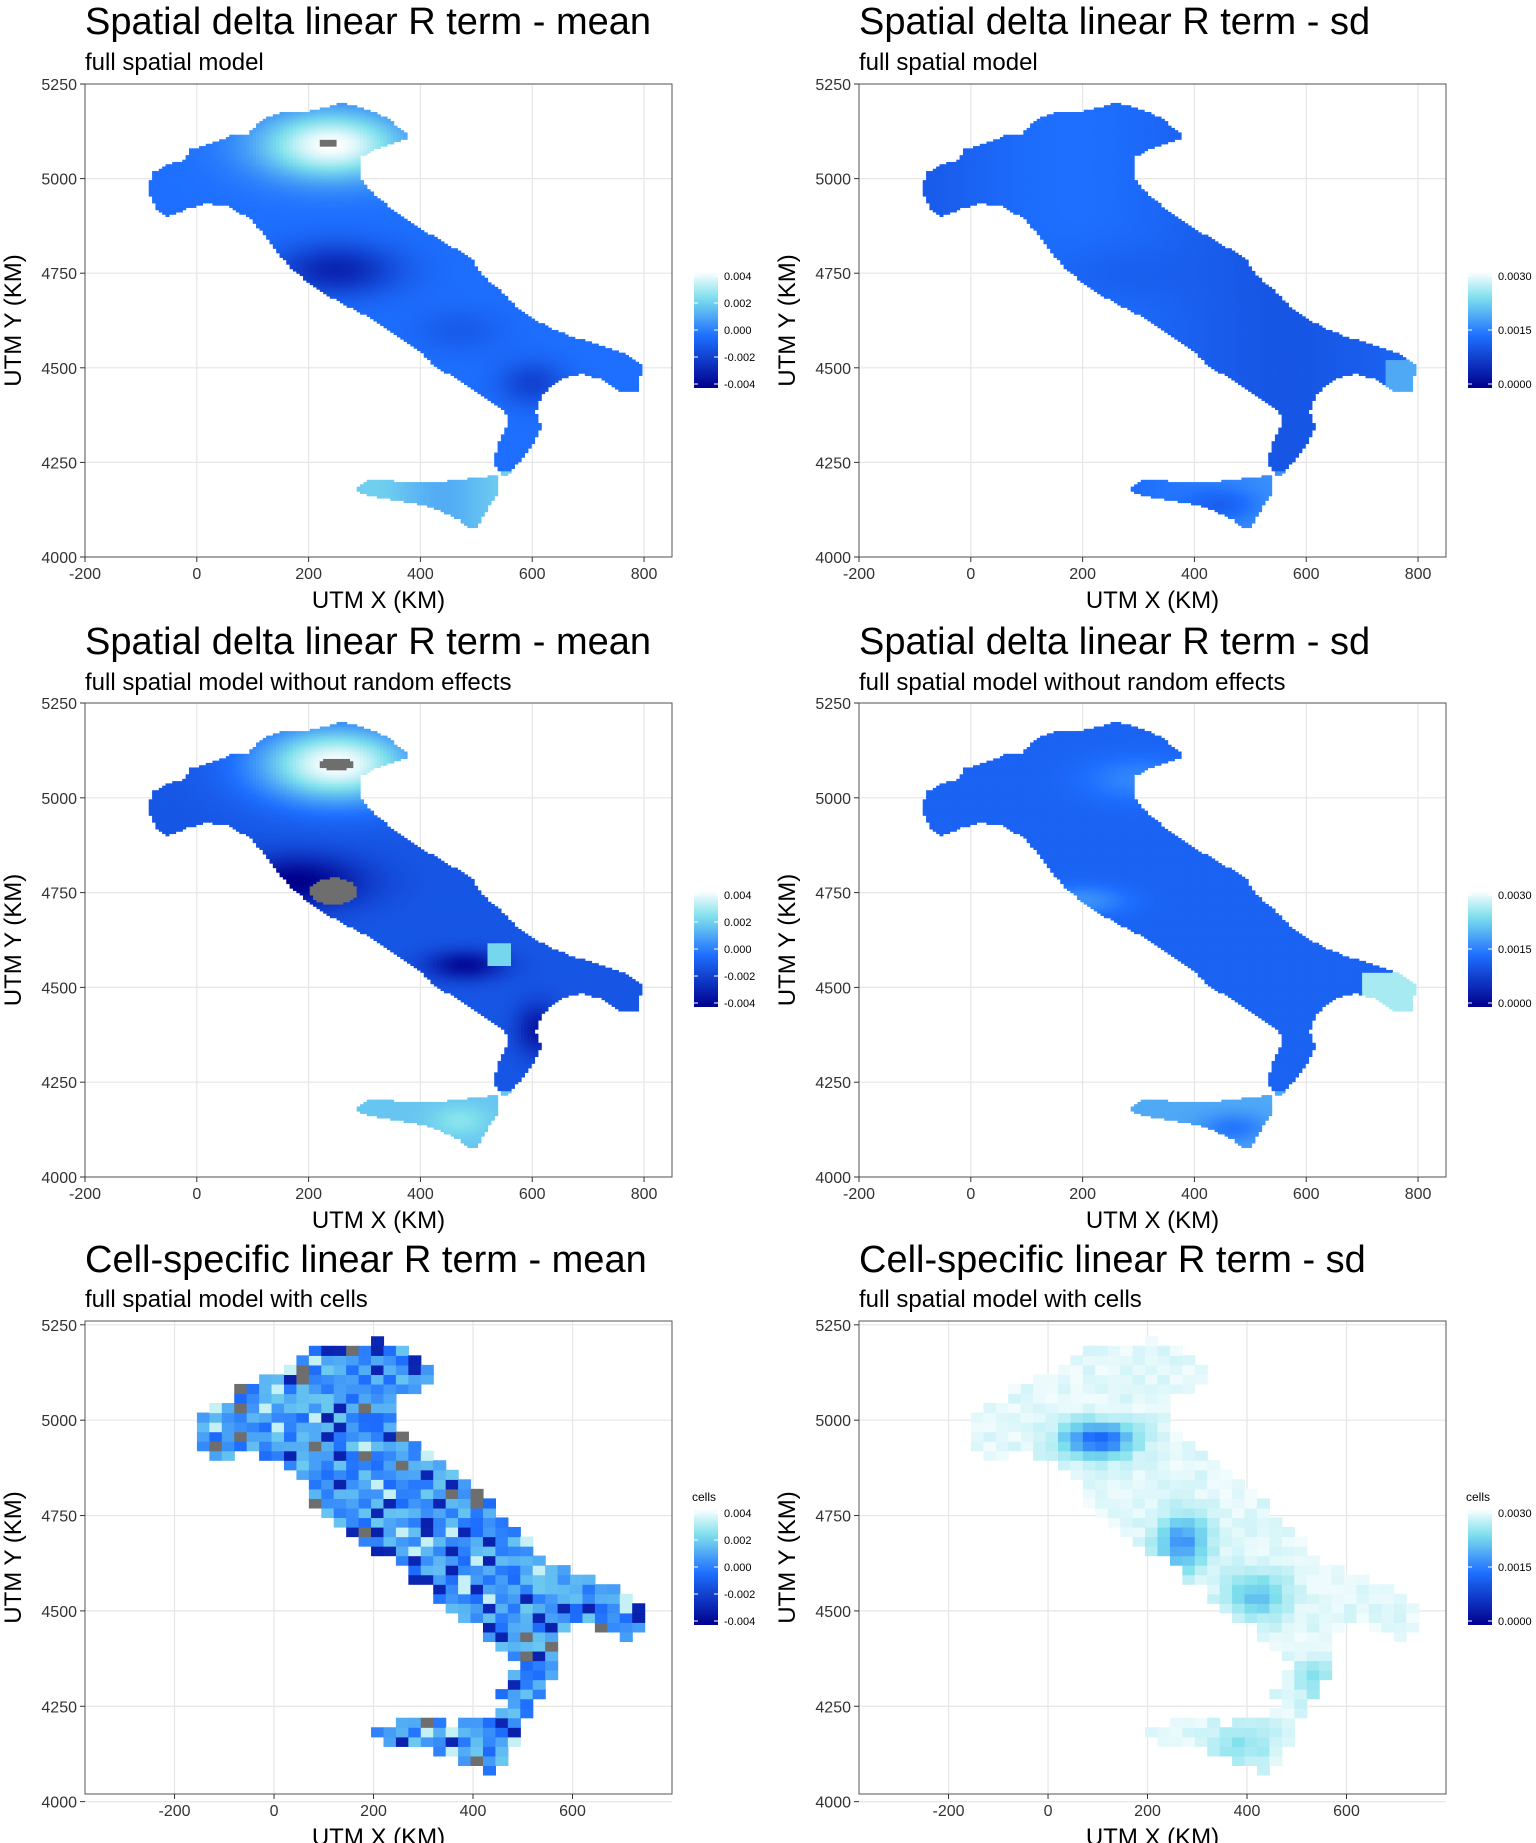 This screenshot has height=1843, width=1536. Describe the element at coordinates (368, 22) in the screenshot. I see `panel-title: Spatial delta linear R term - mean` at that location.